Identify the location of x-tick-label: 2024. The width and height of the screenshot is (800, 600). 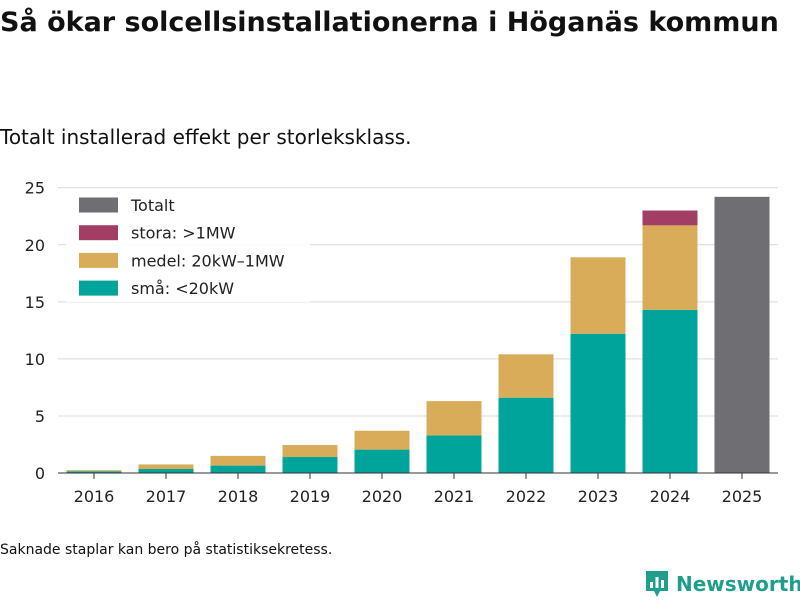
(670, 496).